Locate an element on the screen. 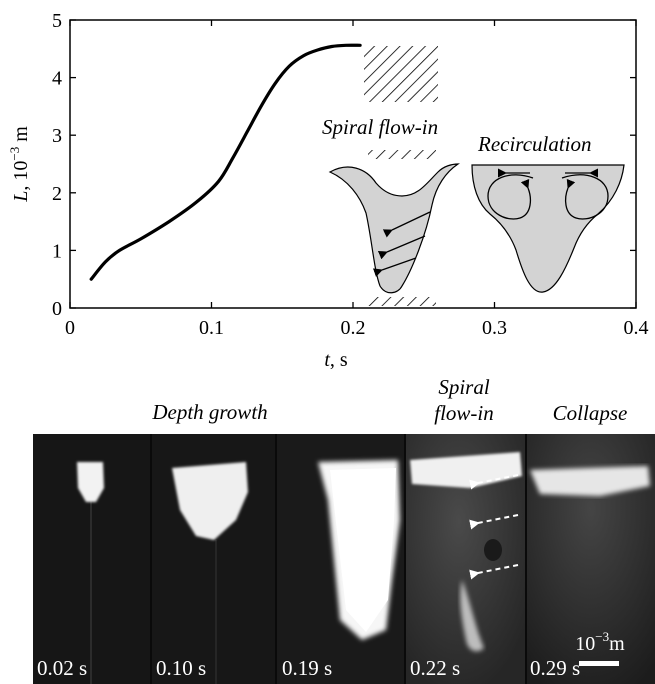  y-tick-label: 1 is located at coordinates (57, 251).